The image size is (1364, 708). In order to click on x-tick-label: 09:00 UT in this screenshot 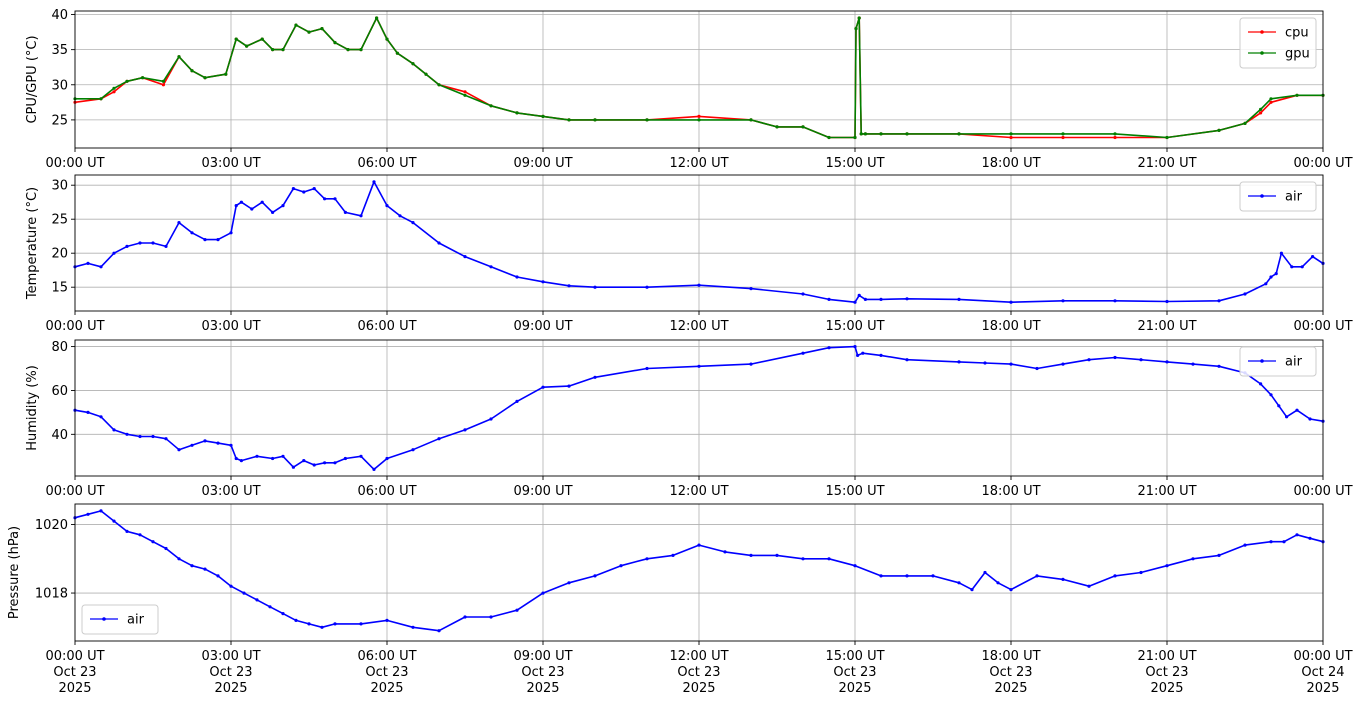, I will do `click(542, 163)`.